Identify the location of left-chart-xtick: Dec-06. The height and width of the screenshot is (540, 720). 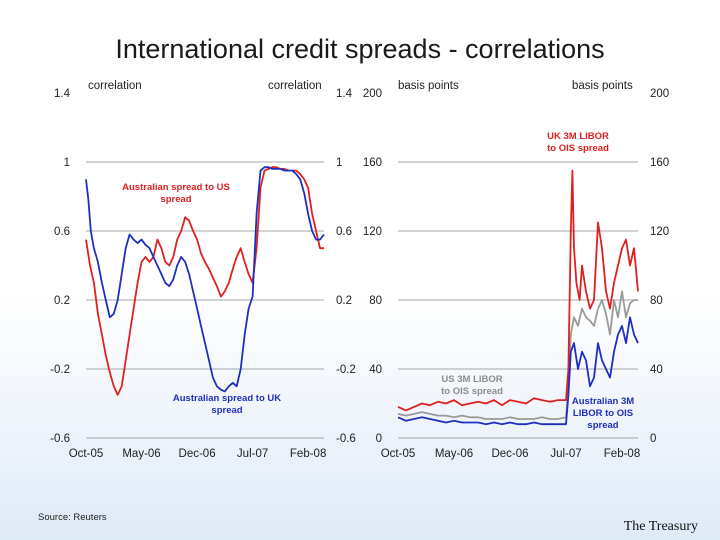
(197, 454).